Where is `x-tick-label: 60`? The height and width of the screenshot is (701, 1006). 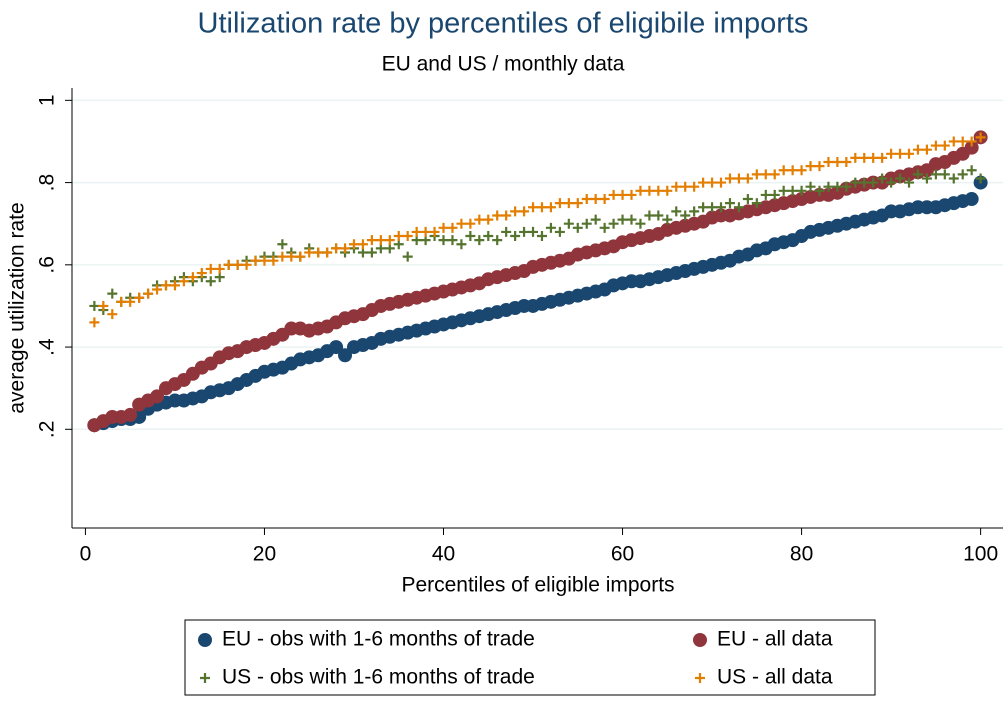
x-tick-label: 60 is located at coordinates (622, 554).